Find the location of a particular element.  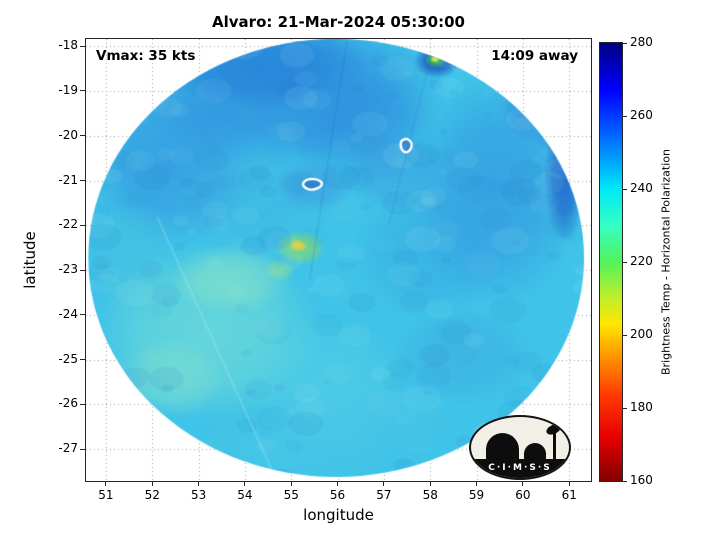

time-offset-annotation: 14:09 away is located at coordinates (534, 56).